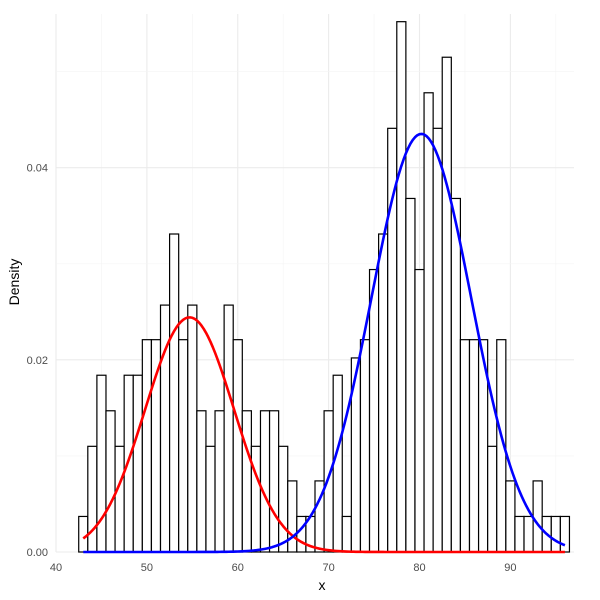 The width and height of the screenshot is (600, 600). I want to click on x-axis-ticks: 40 50 60 70 80 90, so click(283, 568).